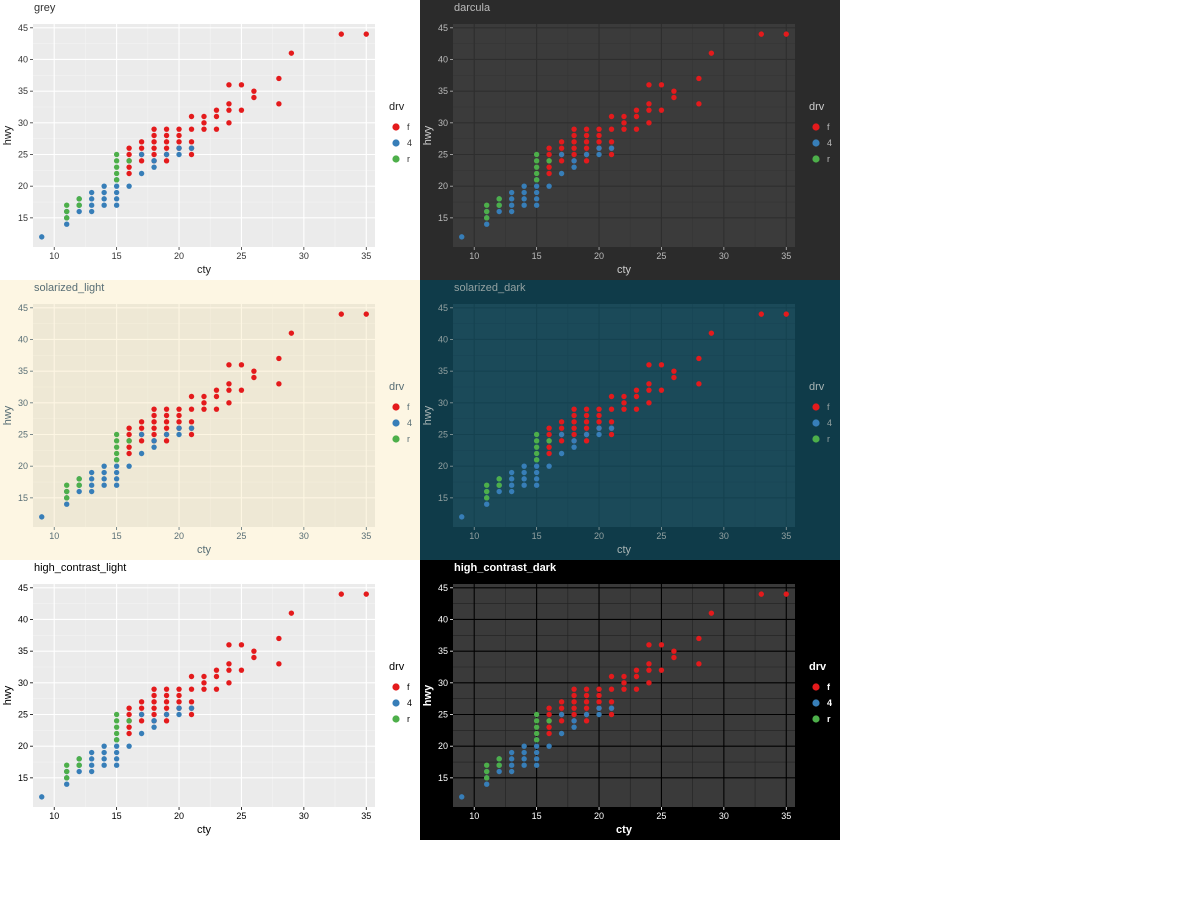 This screenshot has height=910, width=1200. What do you see at coordinates (409, 143) in the screenshot?
I see `legend-label-4: 4` at bounding box center [409, 143].